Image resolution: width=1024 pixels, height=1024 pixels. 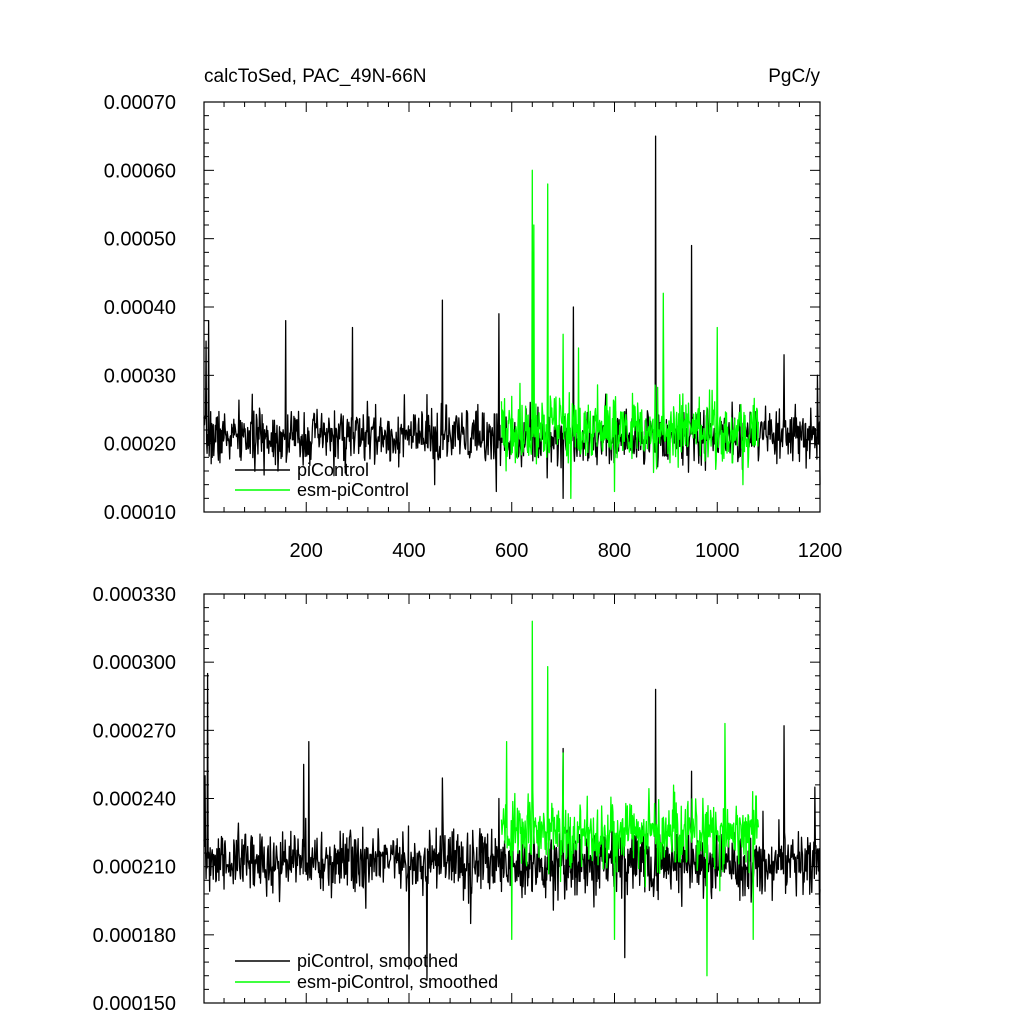 I want to click on bottom-ytick-label: 0.000330, so click(x=134, y=595).